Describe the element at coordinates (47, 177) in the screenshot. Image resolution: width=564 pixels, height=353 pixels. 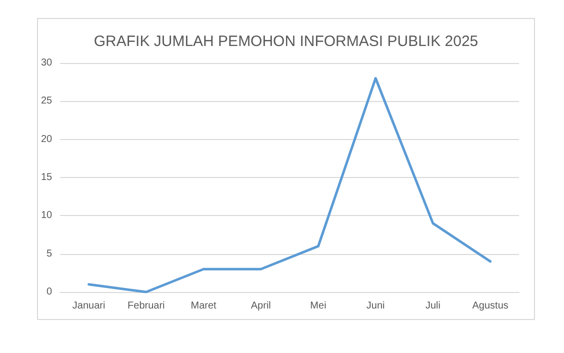
I see `y-tick-label: 15` at that location.